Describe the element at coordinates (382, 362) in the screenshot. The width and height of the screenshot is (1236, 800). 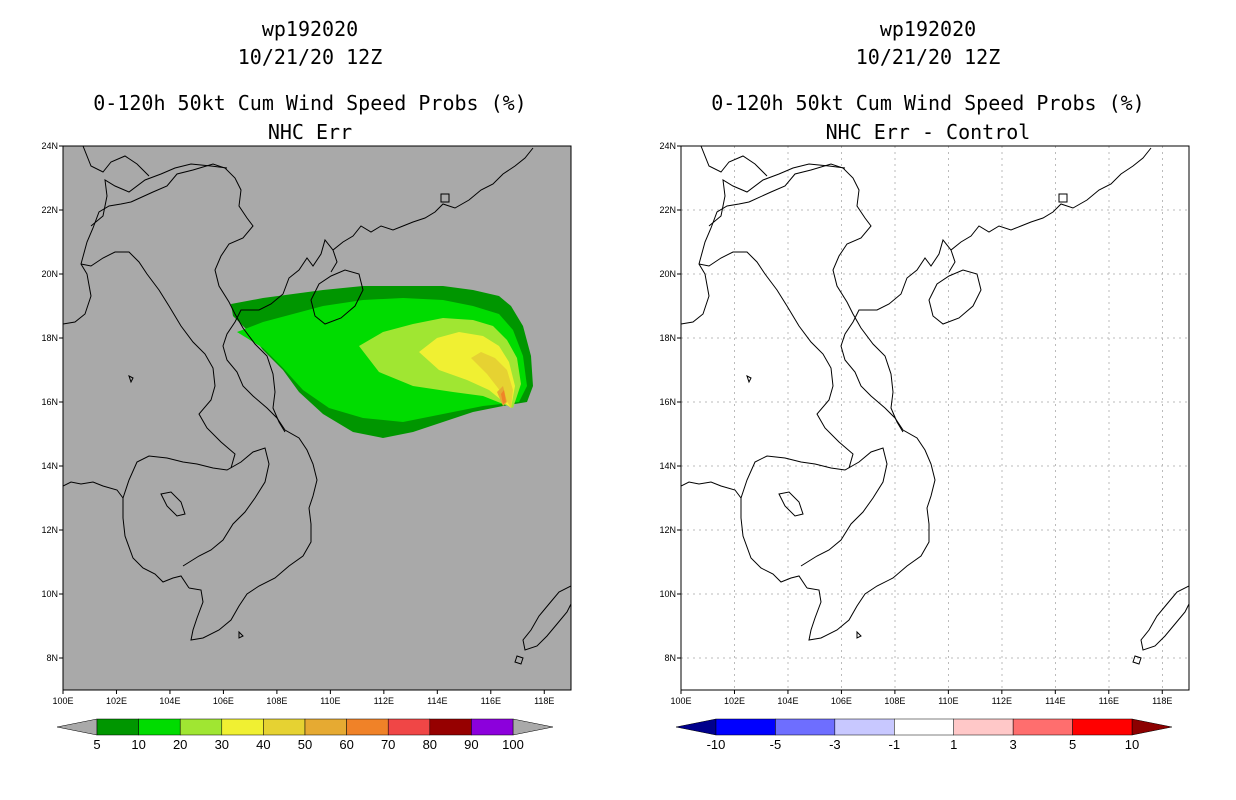
I see `left-prob-shading` at that location.